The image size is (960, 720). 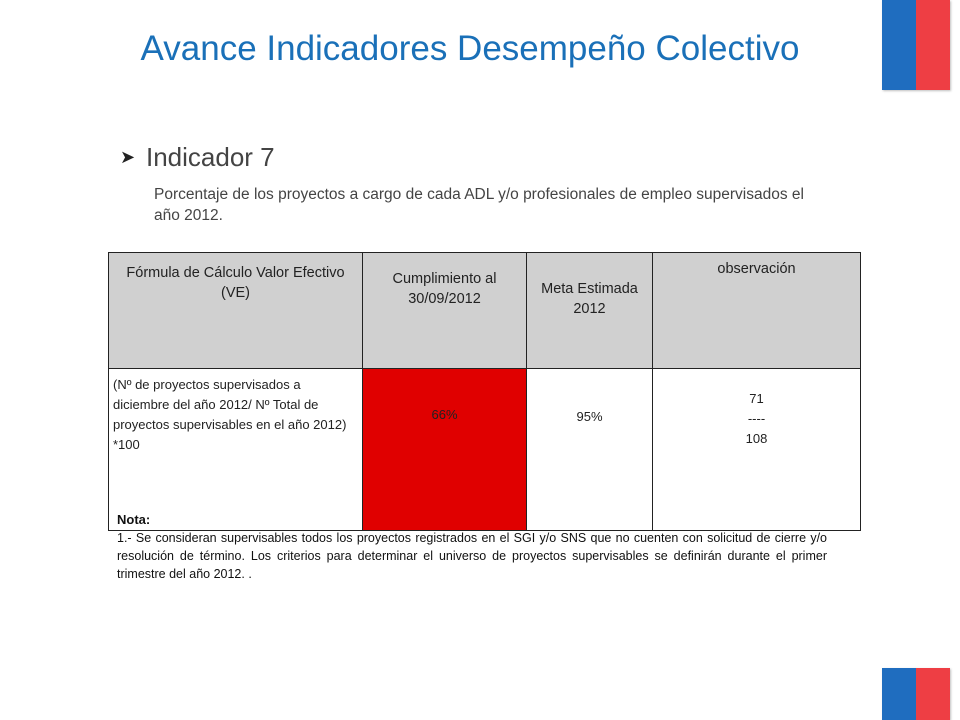 I want to click on obs-numerator: 71, so click(x=756, y=398).